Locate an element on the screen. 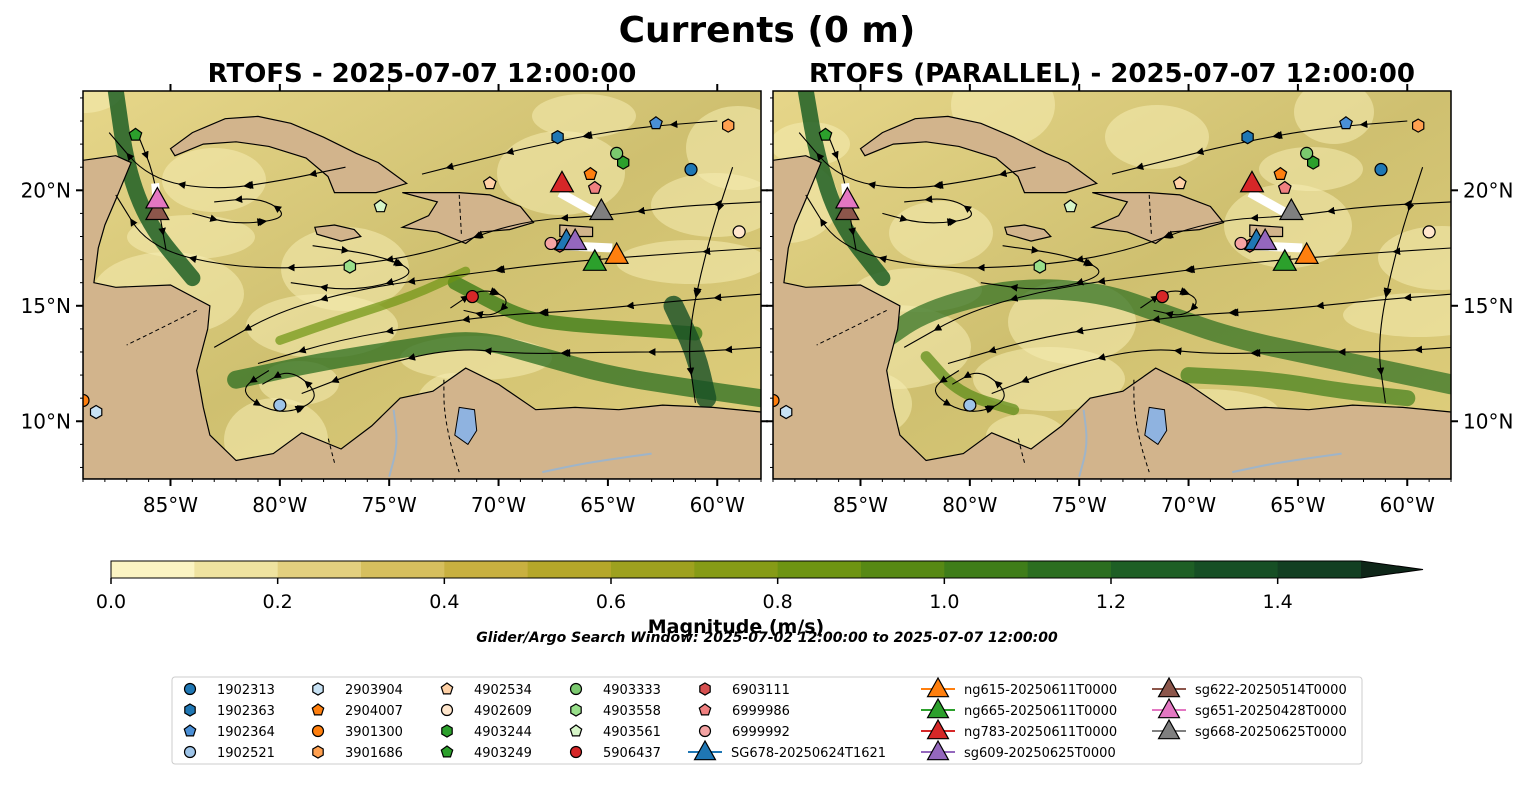 This screenshot has height=802, width=1535. glider-ng615-20250611T0000 is located at coordinates (1307, 252).